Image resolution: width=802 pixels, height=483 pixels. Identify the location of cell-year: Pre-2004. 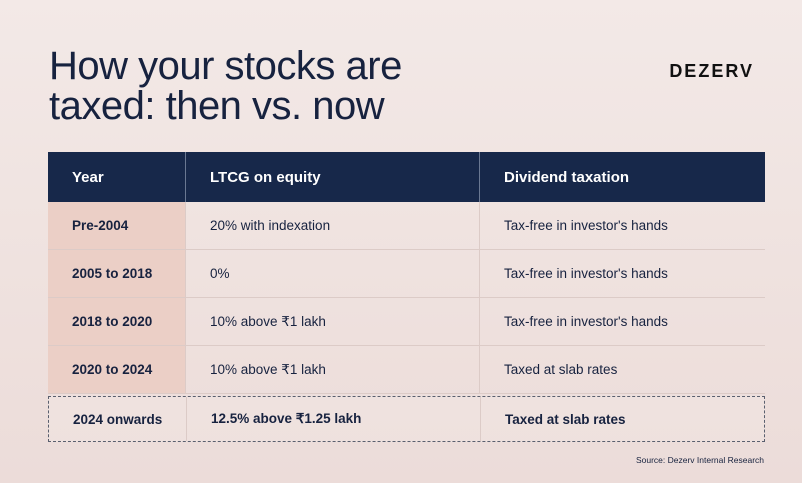
(116, 225).